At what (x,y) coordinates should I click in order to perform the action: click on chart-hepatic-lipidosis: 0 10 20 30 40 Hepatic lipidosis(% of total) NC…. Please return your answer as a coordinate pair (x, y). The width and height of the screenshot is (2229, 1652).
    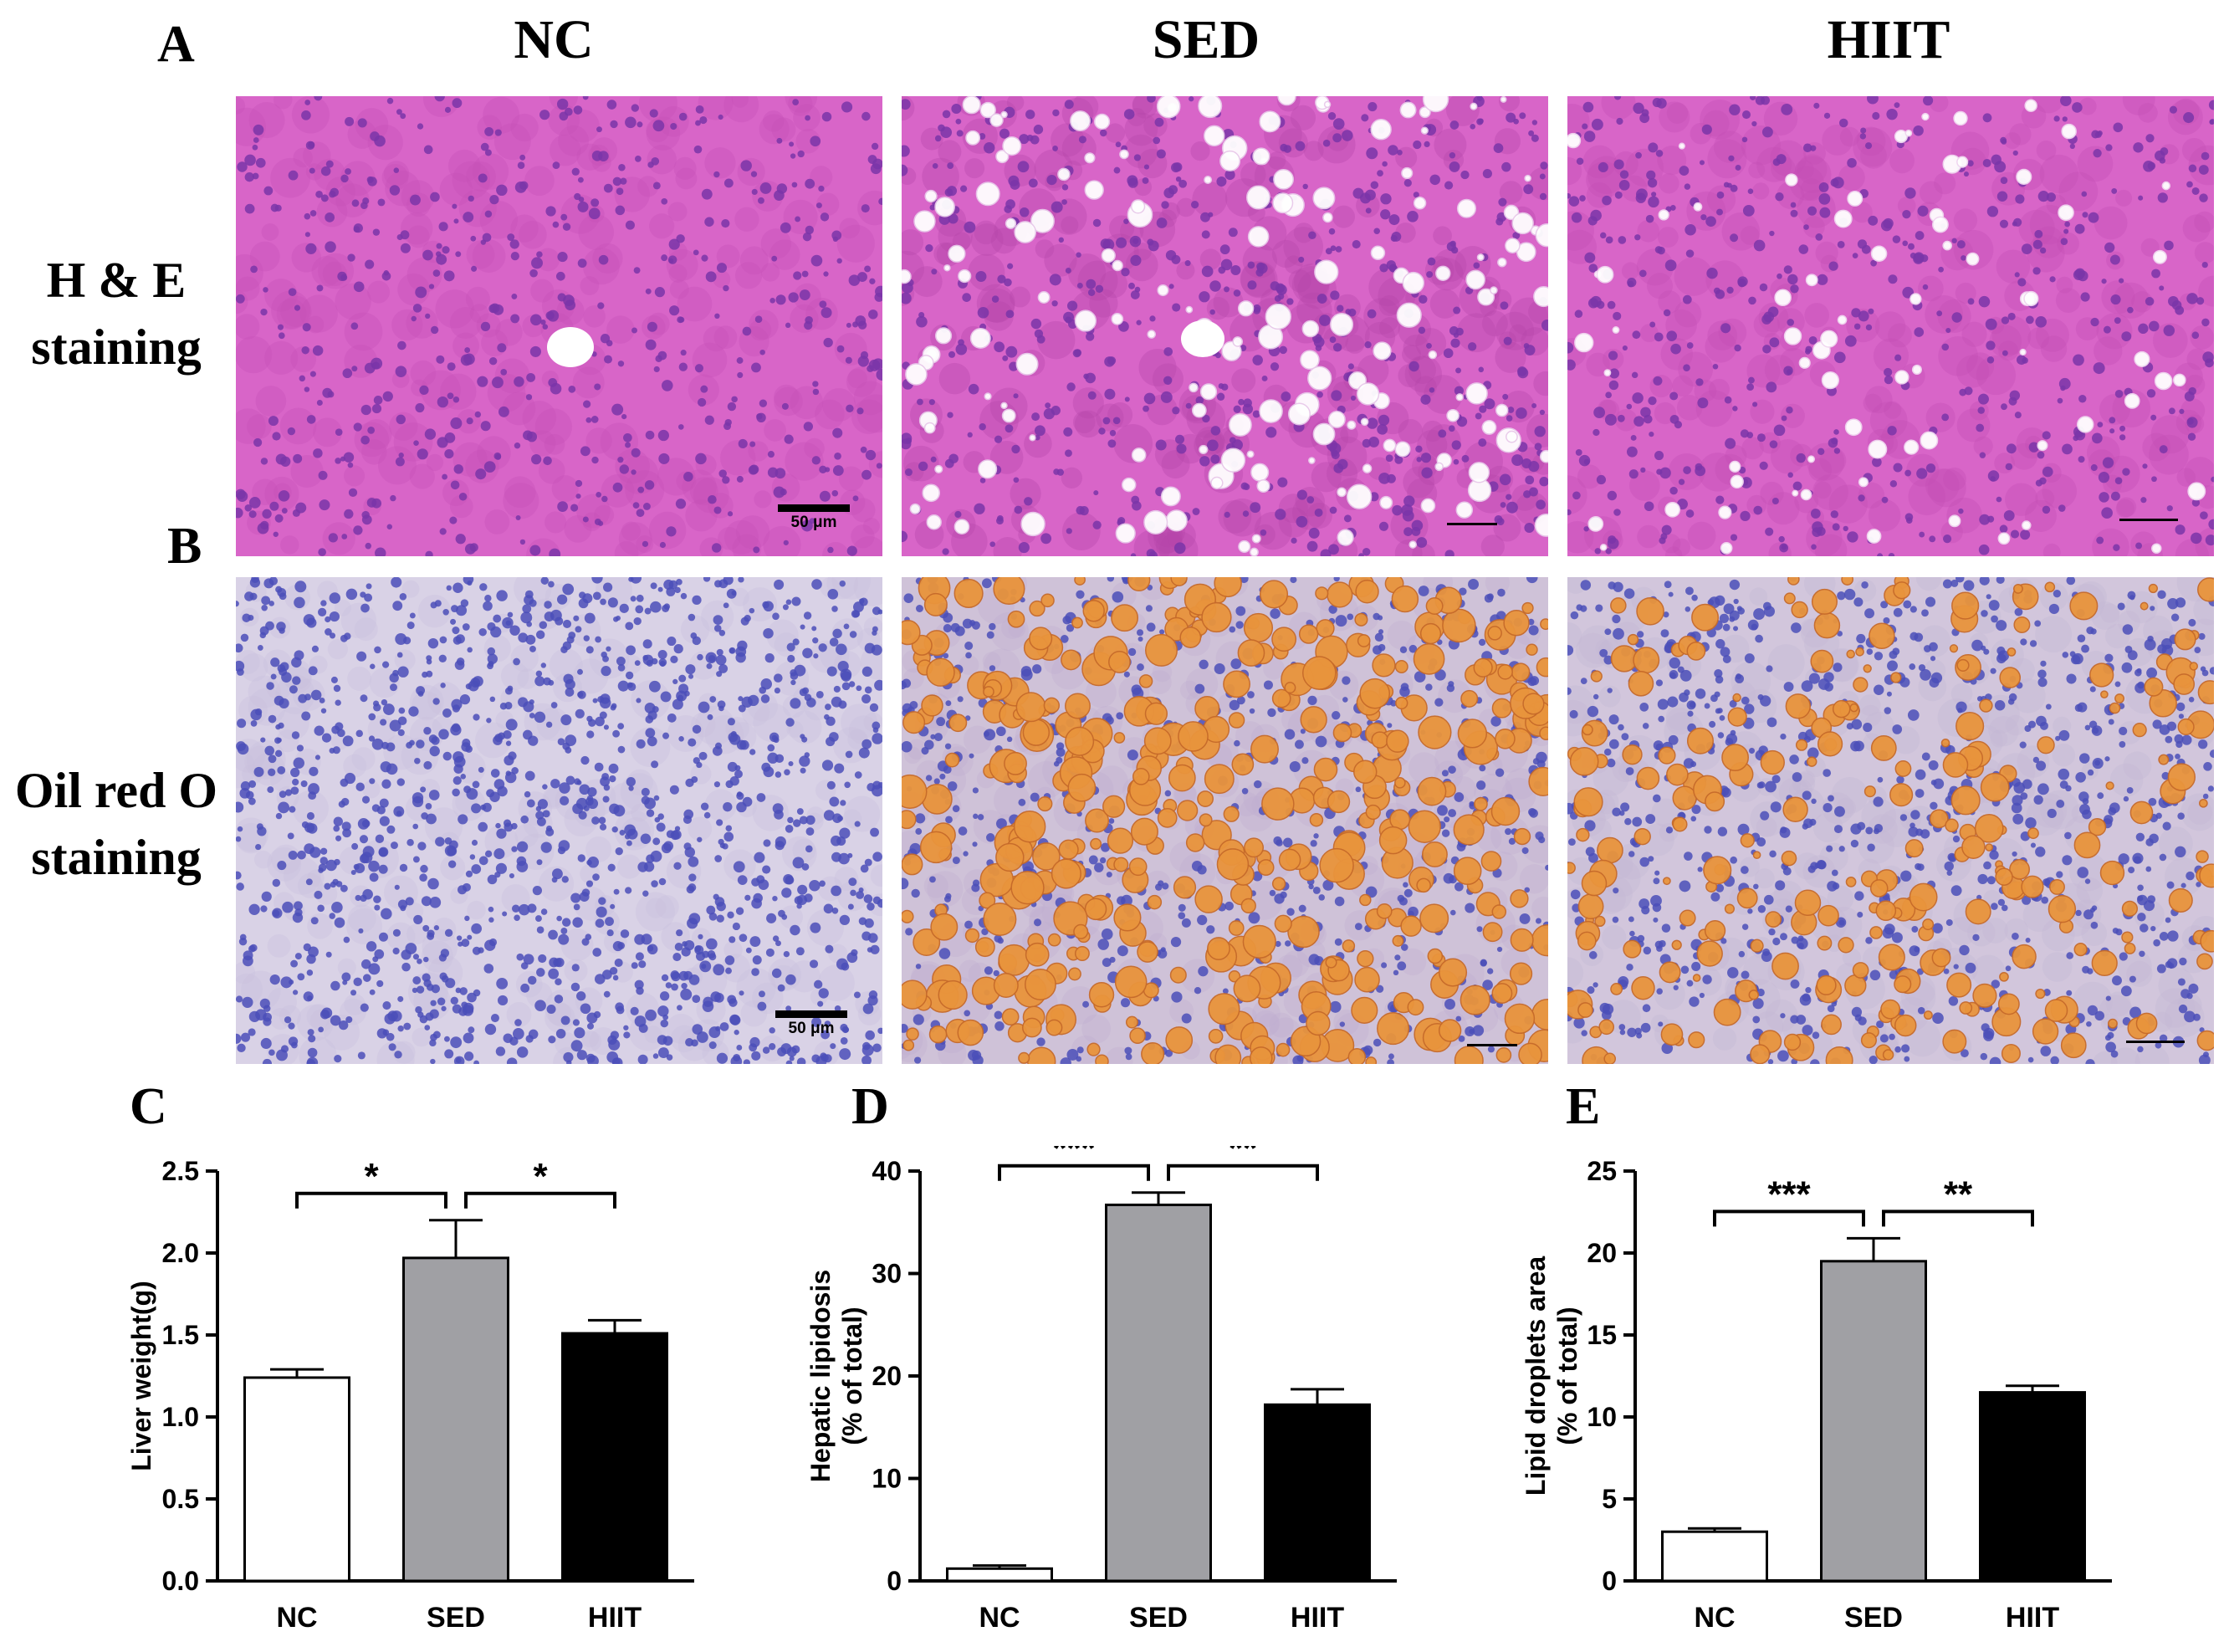
    Looking at the image, I should click on (1133, 1399).